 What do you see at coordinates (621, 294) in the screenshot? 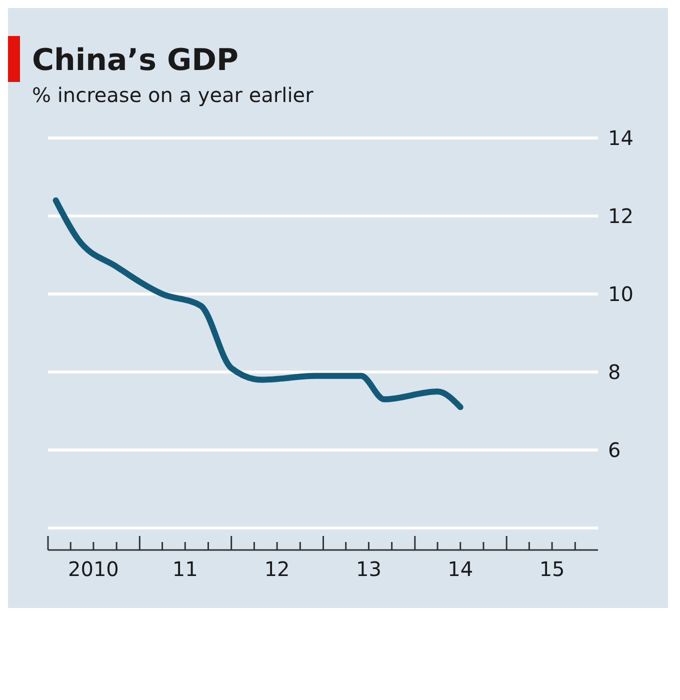
I see `y-tick-label: 10` at bounding box center [621, 294].